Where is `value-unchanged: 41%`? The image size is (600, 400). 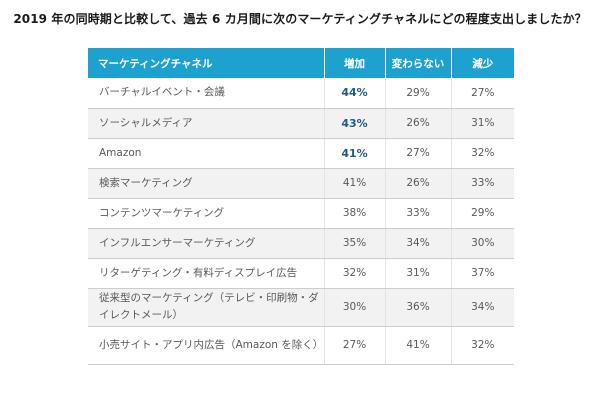
value-unchanged: 41% is located at coordinates (417, 345).